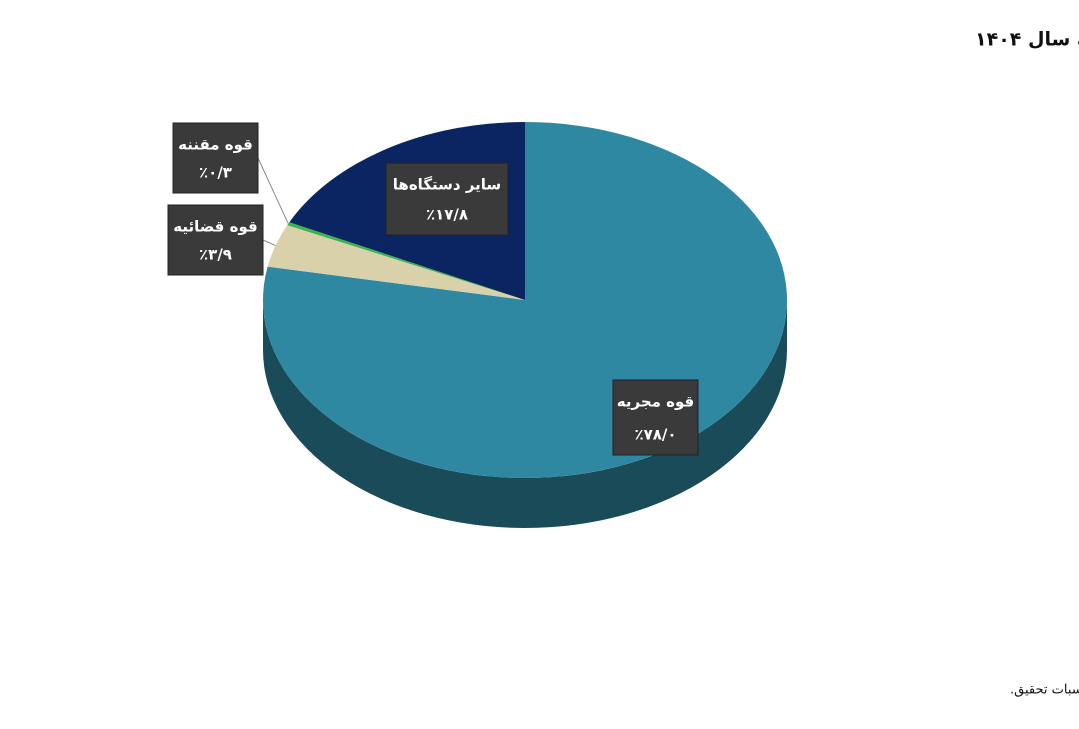  I want to click on value-label: ٪۱۷/۸, so click(447, 215).